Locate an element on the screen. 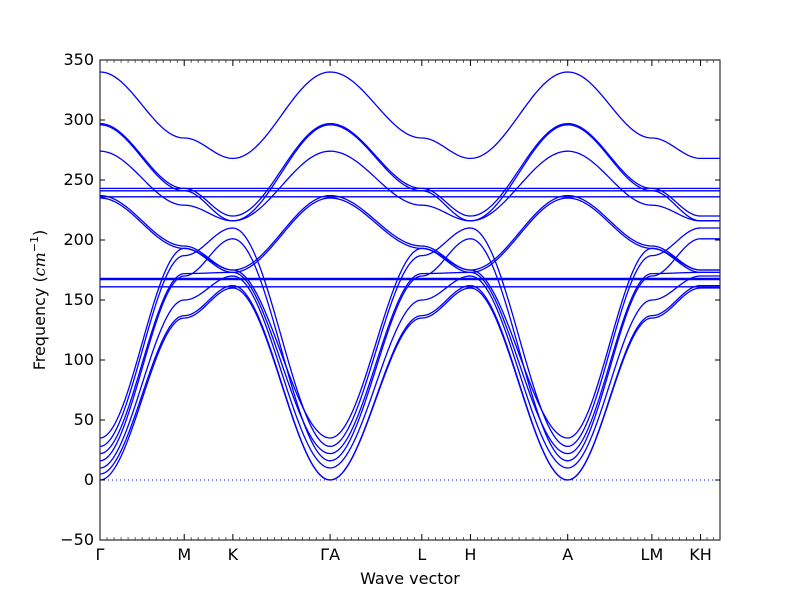 This screenshot has height=600, width=800. y-tick-label: 150 is located at coordinates (78, 299).